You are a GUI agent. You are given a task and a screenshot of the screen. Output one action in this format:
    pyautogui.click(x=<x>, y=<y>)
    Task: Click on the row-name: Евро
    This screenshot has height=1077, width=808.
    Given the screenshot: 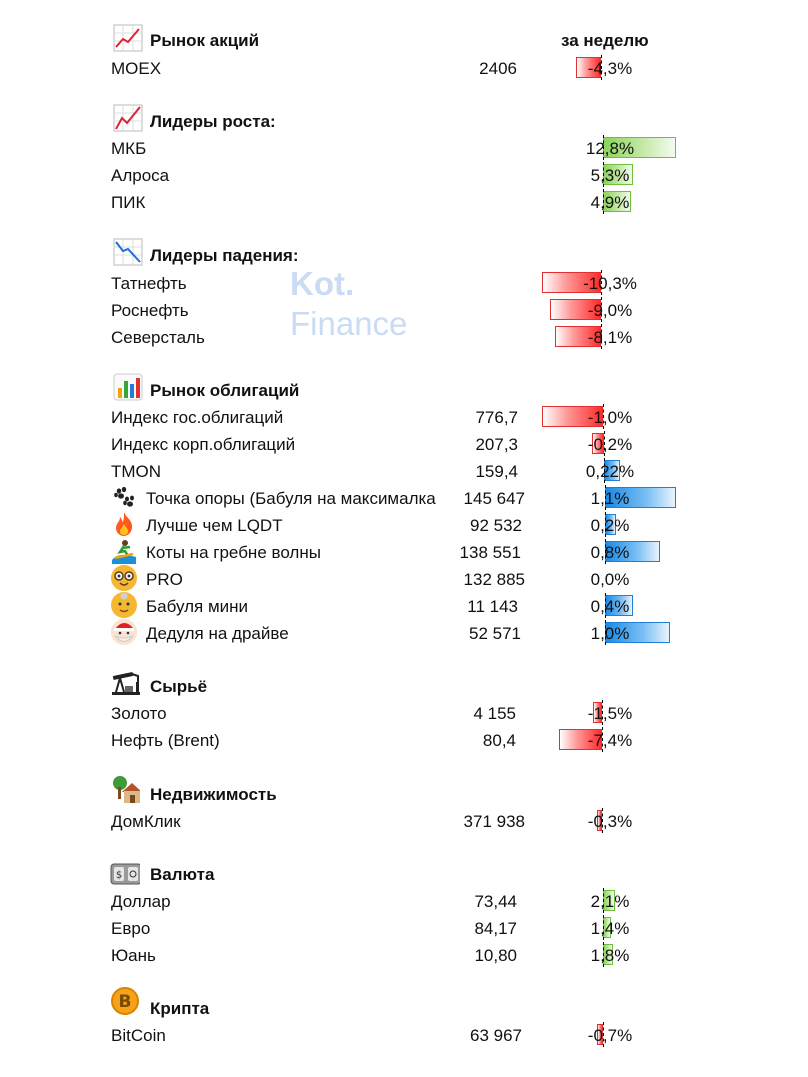 What is the action you would take?
    pyautogui.click(x=131, y=928)
    